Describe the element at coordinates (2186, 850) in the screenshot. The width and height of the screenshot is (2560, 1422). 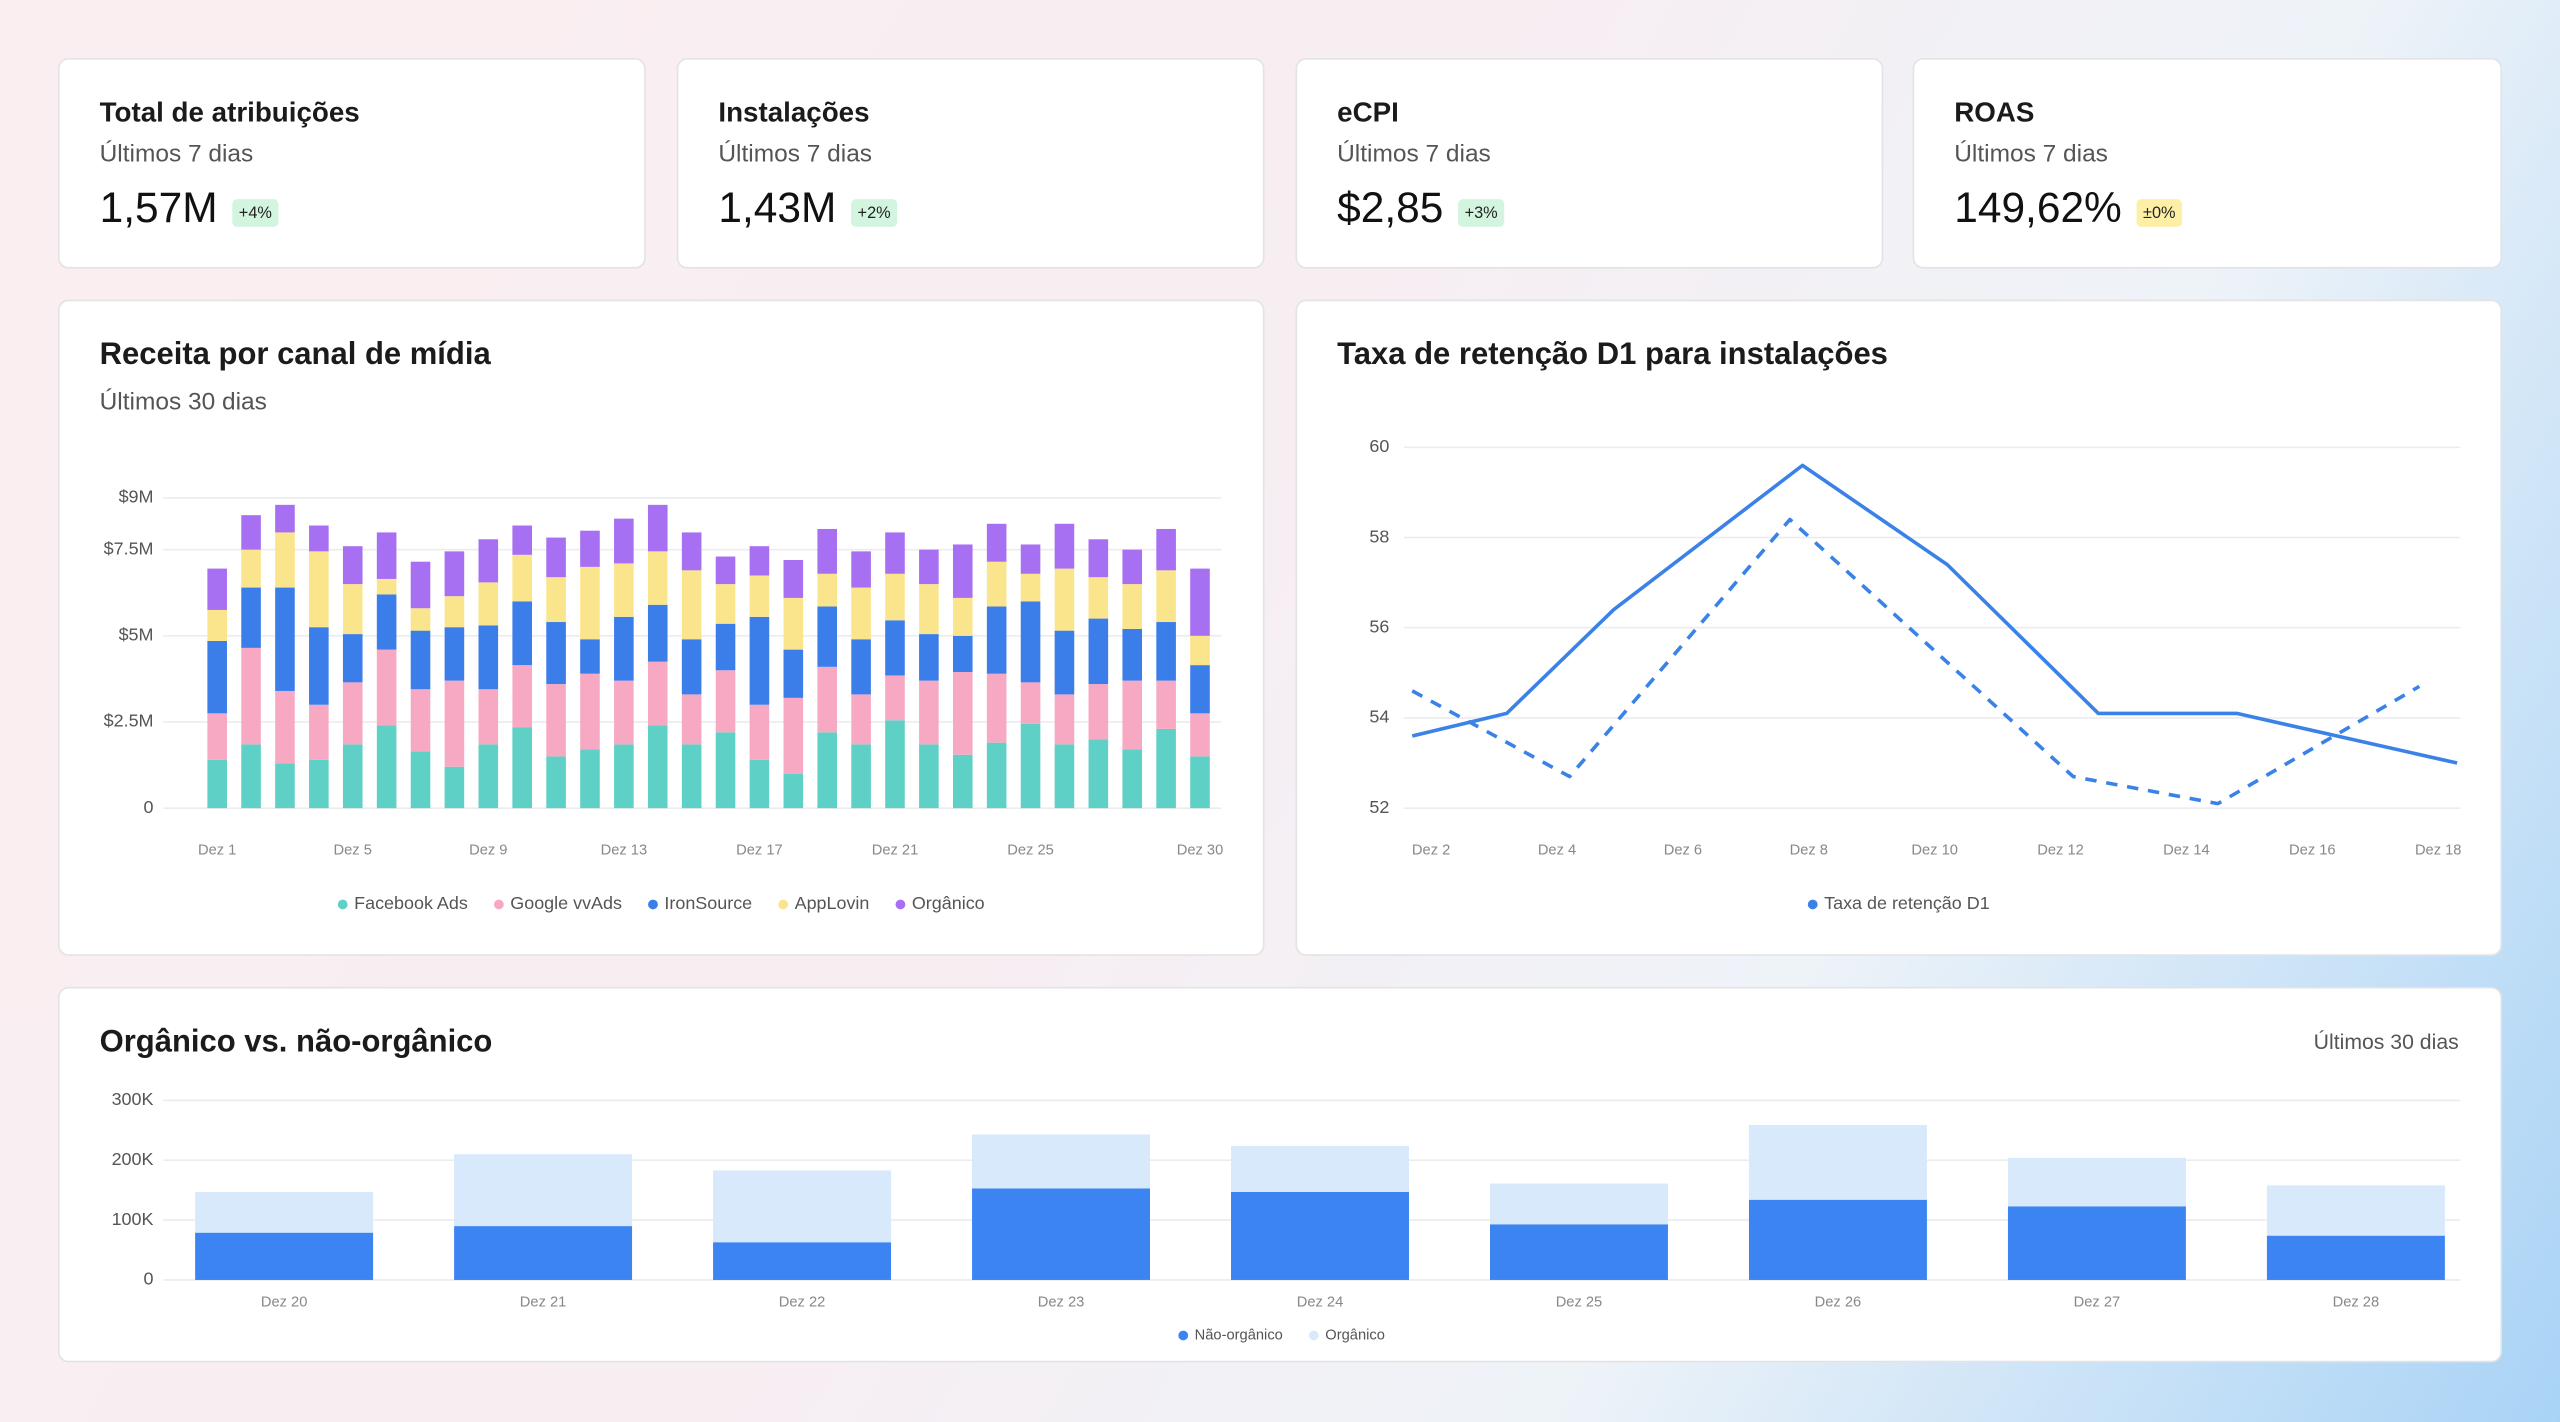
I see `x-tick-label: Dez 14` at that location.